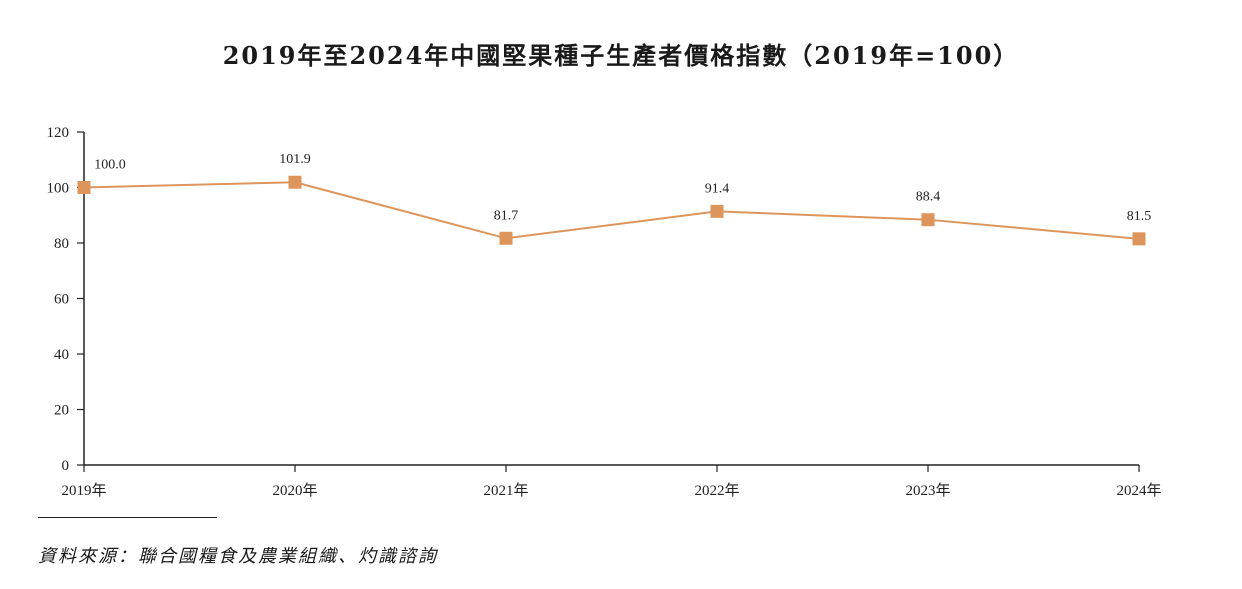 Image resolution: width=1242 pixels, height=589 pixels. What do you see at coordinates (58, 133) in the screenshot?
I see `y-tick-label: 120` at bounding box center [58, 133].